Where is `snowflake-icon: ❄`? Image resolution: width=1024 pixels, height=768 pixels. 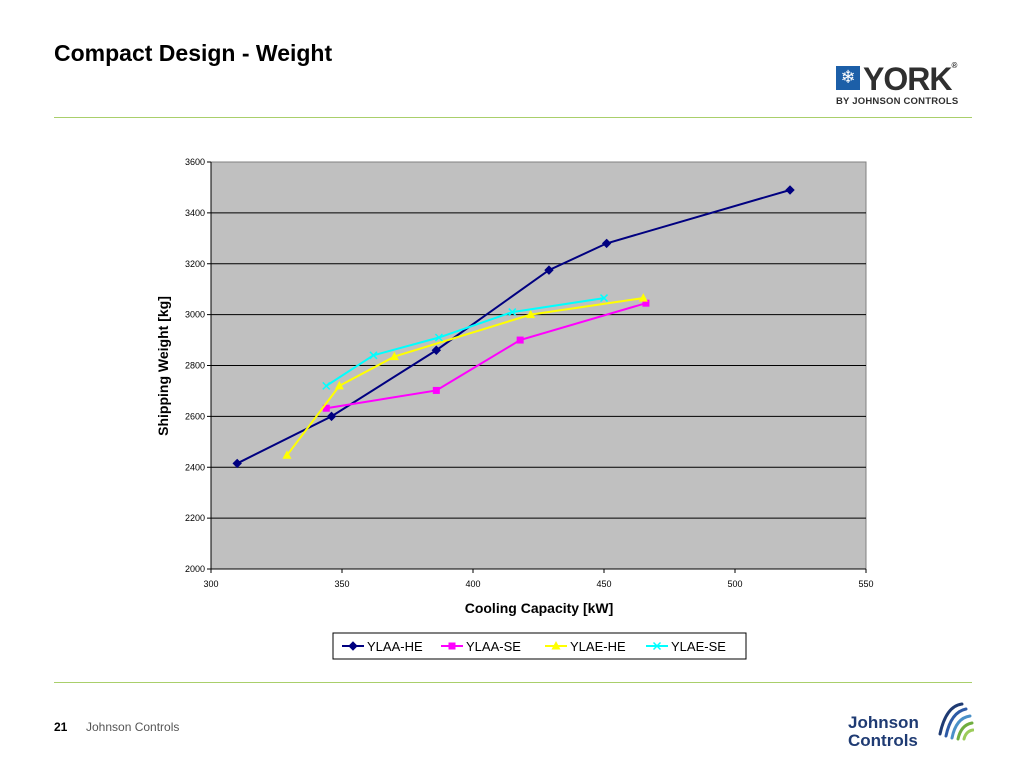
snowflake-icon: ❄ is located at coordinates (848, 78).